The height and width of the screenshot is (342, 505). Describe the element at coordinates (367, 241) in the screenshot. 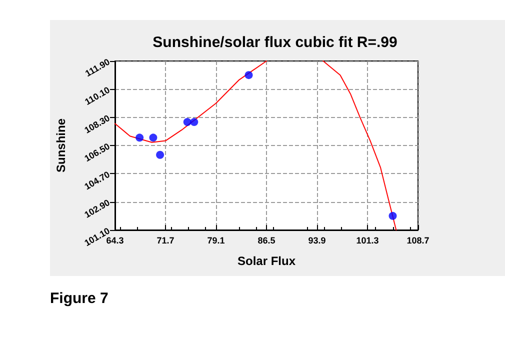

I see `x-tick-label: 101.3` at that location.